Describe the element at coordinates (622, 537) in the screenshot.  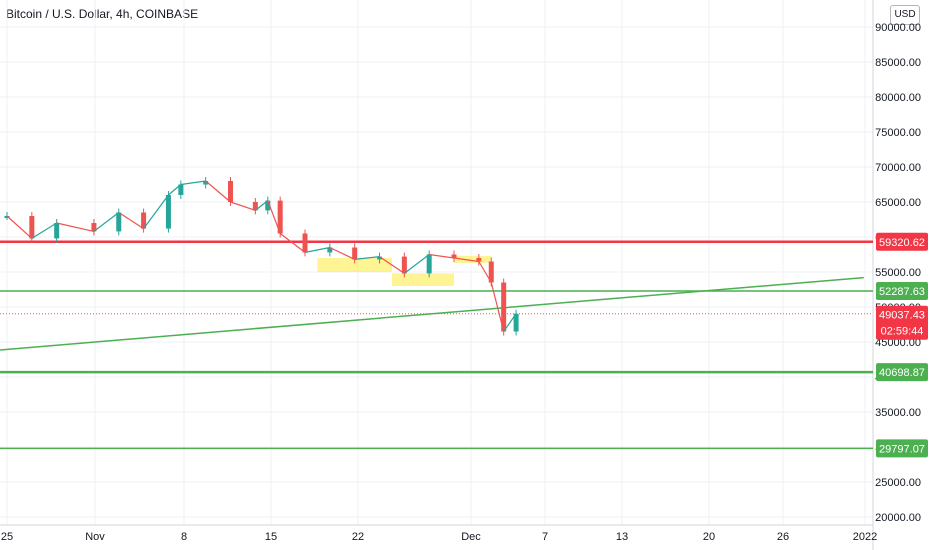
I see `x-tick-label: 13` at that location.